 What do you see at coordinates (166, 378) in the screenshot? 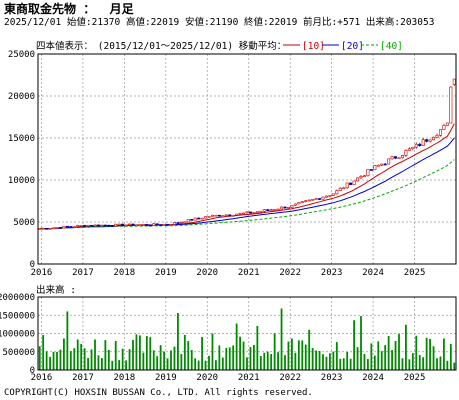
I see `volume-x-tick-label: 2019` at bounding box center [166, 378].